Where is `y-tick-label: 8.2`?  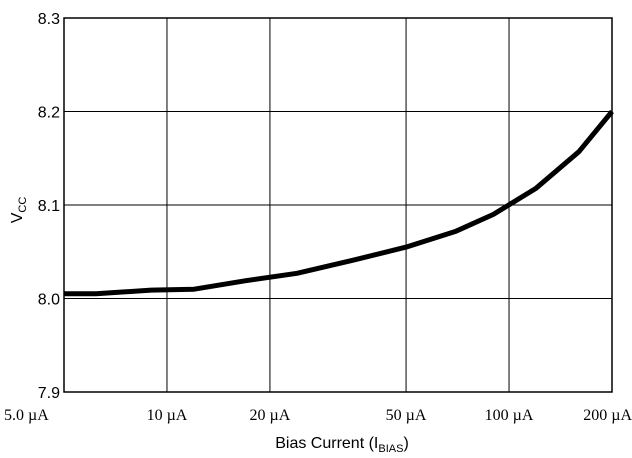
y-tick-label: 8.2 is located at coordinates (49, 113).